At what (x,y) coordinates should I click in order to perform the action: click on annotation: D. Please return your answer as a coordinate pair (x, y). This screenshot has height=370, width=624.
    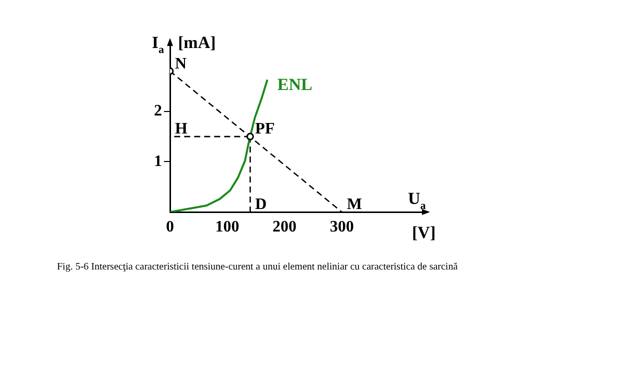
    Looking at the image, I should click on (261, 205).